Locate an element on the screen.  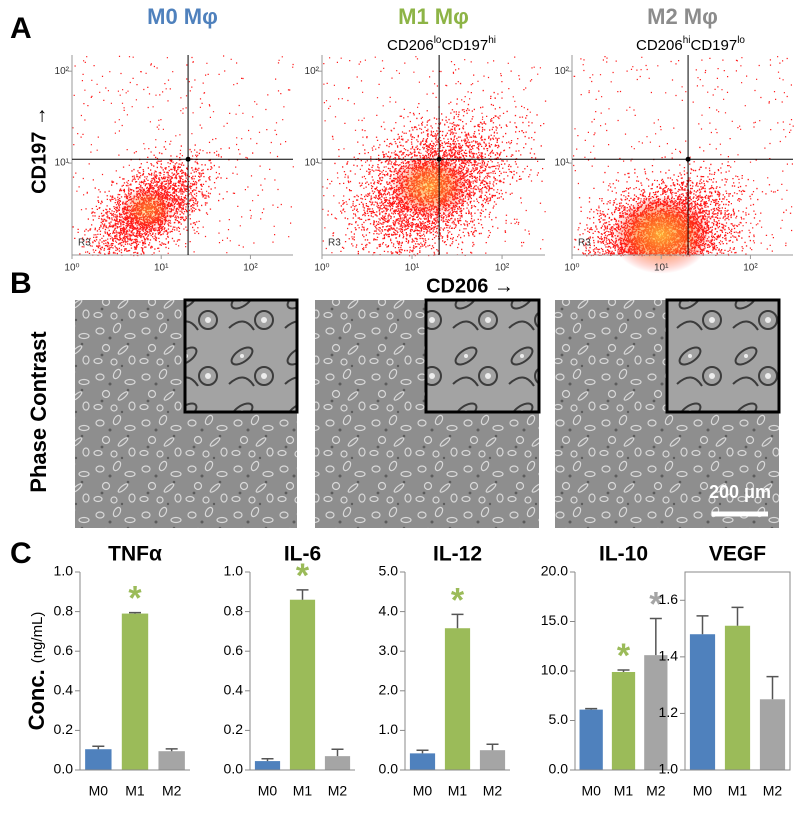
panel-label: A is located at coordinates (21, 28).